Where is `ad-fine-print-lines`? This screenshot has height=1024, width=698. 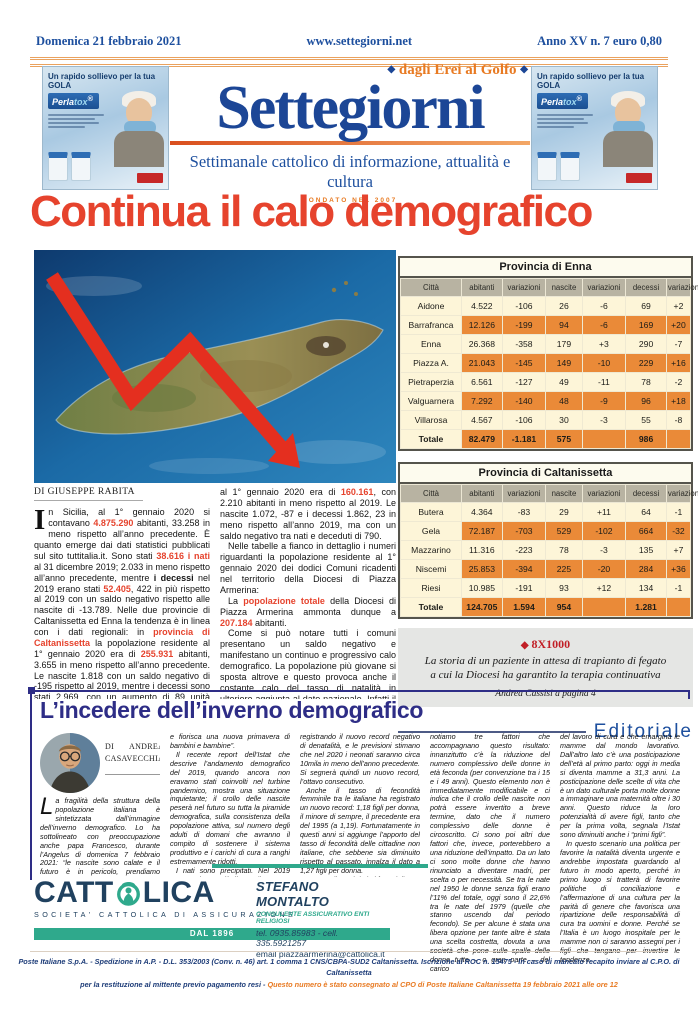 ad-fine-print-lines is located at coordinates (568, 121).